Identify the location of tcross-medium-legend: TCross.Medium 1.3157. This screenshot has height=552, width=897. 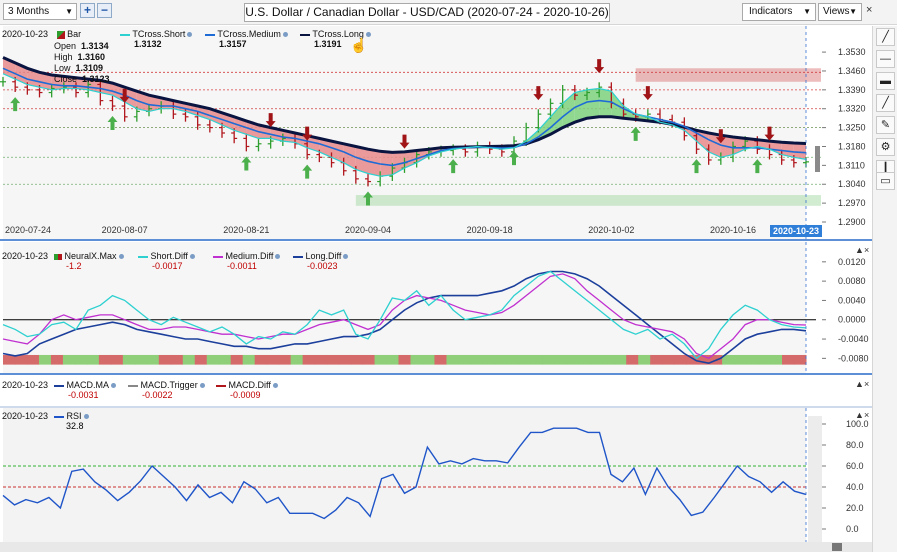
(246, 39).